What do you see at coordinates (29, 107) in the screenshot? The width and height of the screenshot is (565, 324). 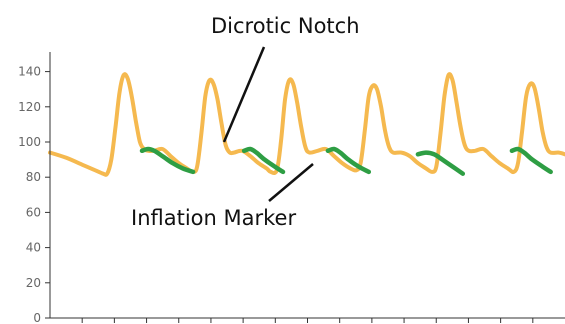 I see `y-tick-label: 120` at bounding box center [29, 107].